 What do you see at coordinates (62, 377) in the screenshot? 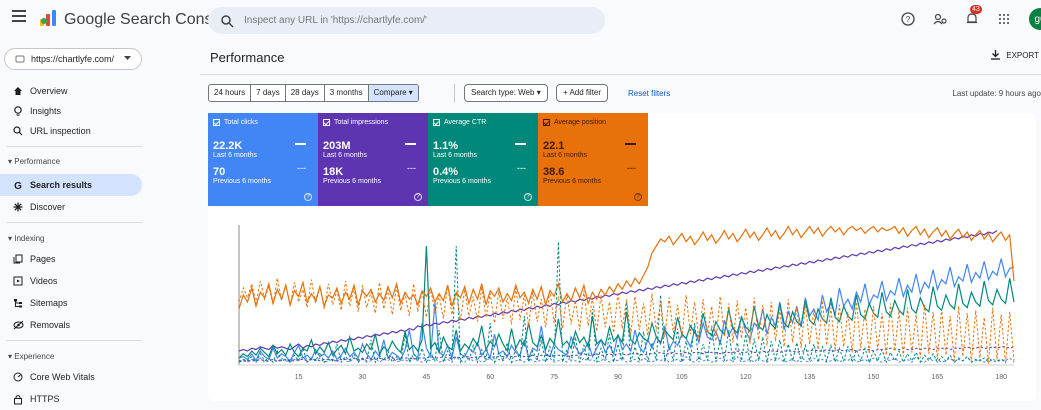
I see `sidebar-item-label: Core Web Vitals` at bounding box center [62, 377].